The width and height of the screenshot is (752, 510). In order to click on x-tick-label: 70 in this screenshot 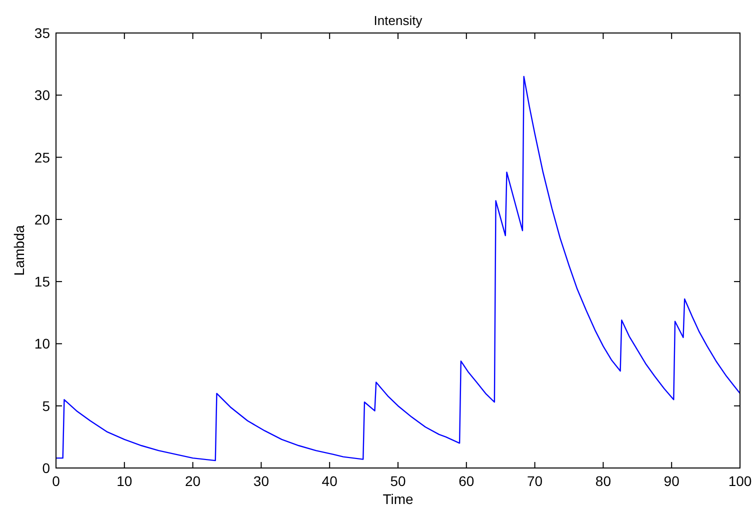, I will do `click(535, 481)`.